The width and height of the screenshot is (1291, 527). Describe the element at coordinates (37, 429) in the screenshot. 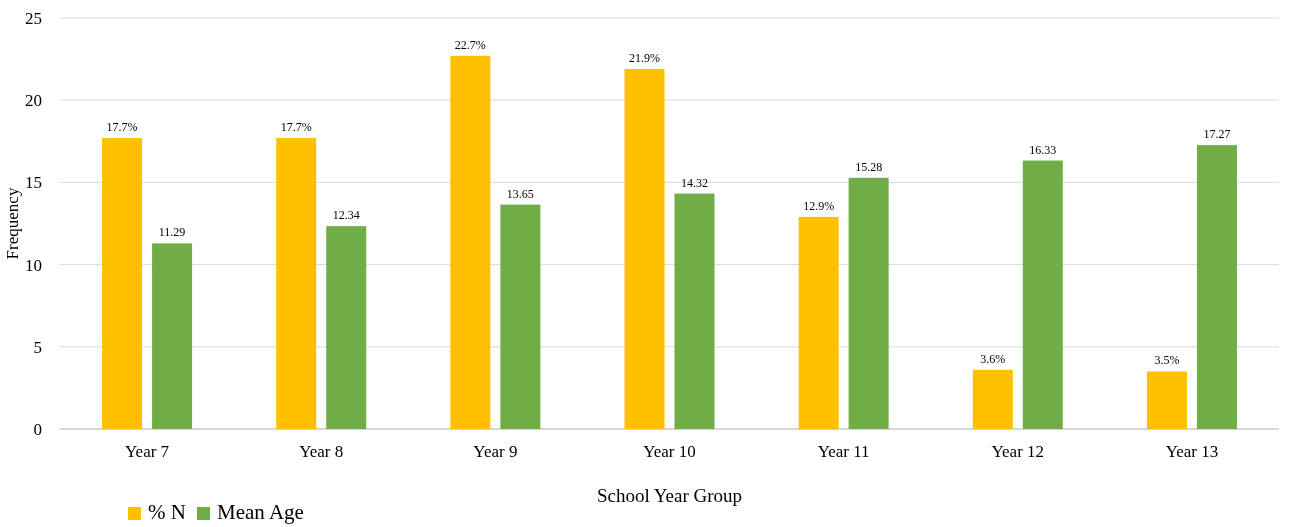

I see `y-tick-label: 0` at that location.